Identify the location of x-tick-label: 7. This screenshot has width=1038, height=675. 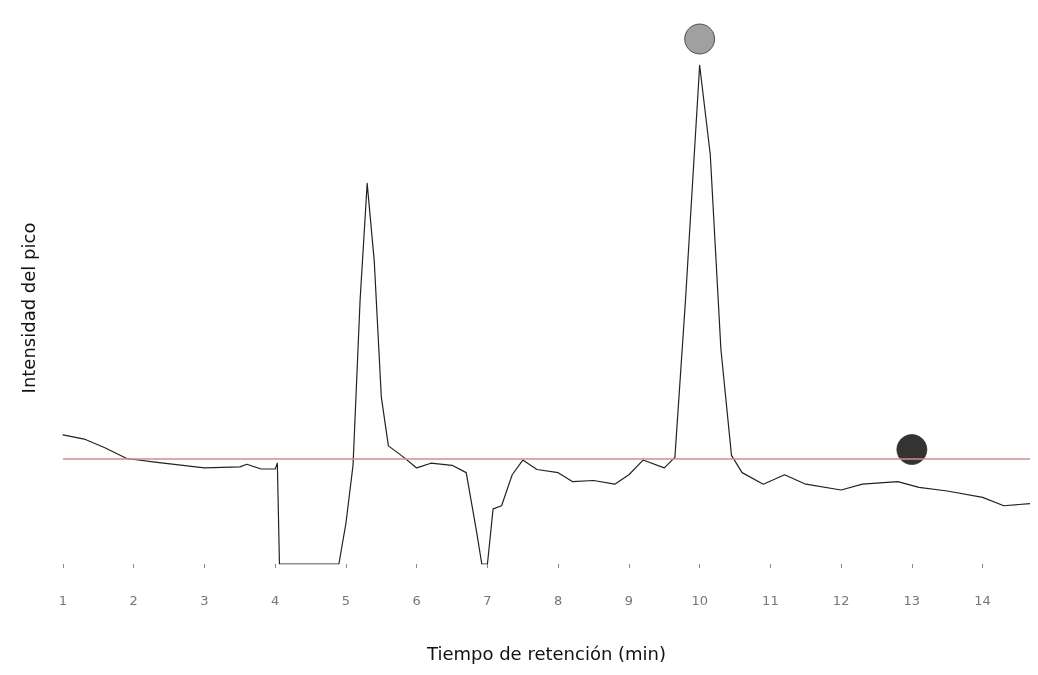
(487, 600).